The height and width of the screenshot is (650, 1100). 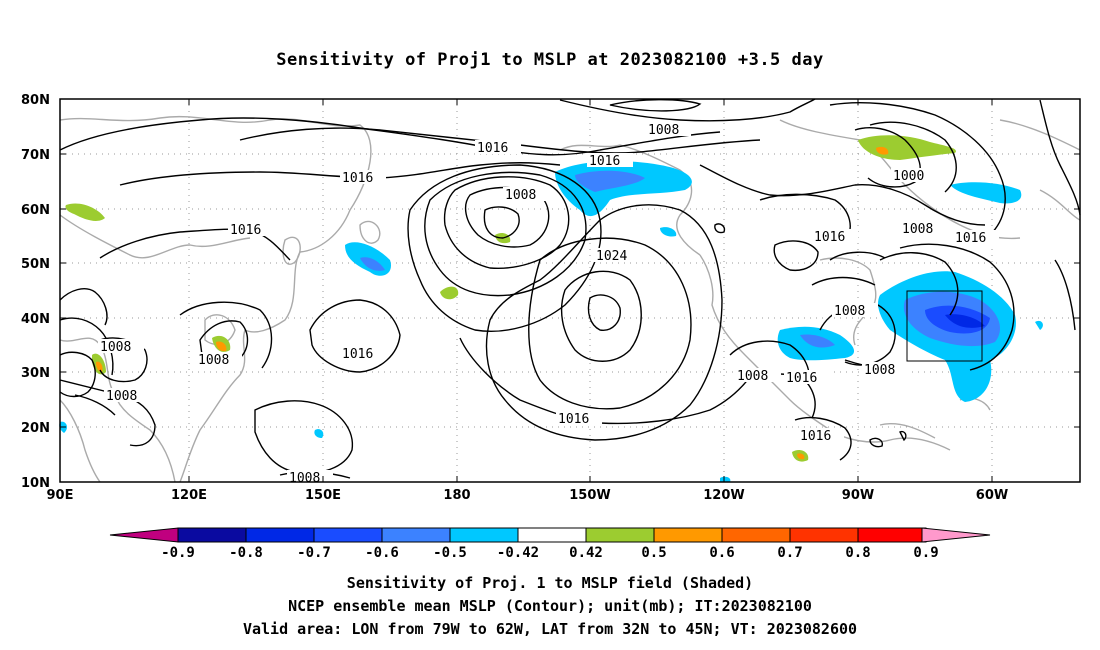 I want to click on lon-label: 120W, so click(x=723, y=495).